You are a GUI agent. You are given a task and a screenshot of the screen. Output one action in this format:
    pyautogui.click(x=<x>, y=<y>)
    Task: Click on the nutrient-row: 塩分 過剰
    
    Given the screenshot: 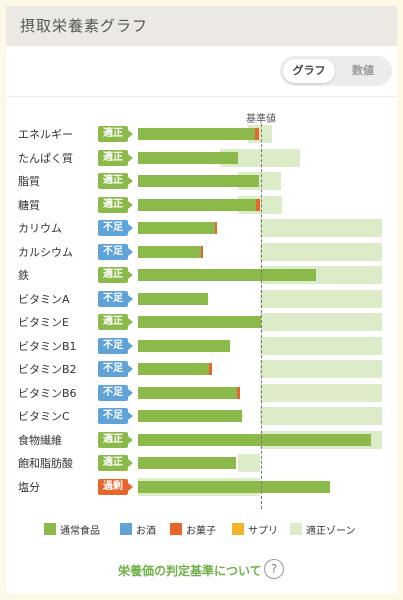 What is the action you would take?
    pyautogui.click(x=201, y=487)
    